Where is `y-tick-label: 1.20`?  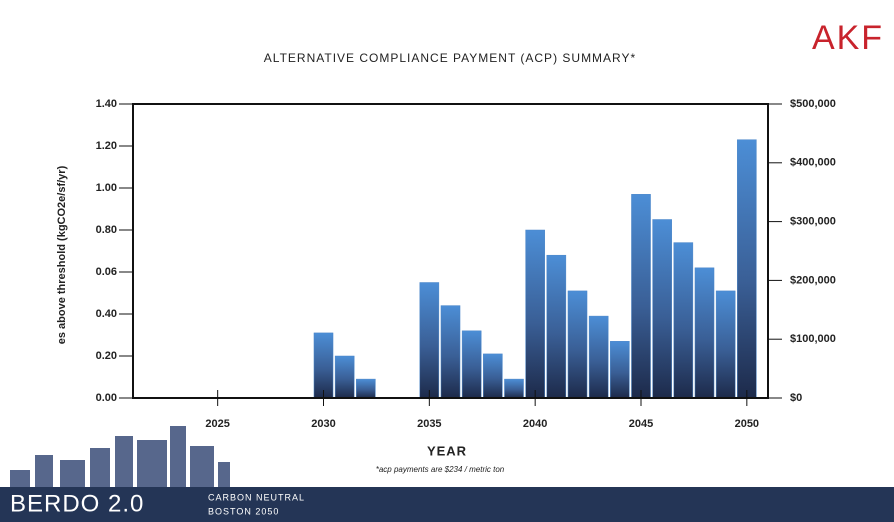
y-tick-label: 1.20 is located at coordinates (106, 146).